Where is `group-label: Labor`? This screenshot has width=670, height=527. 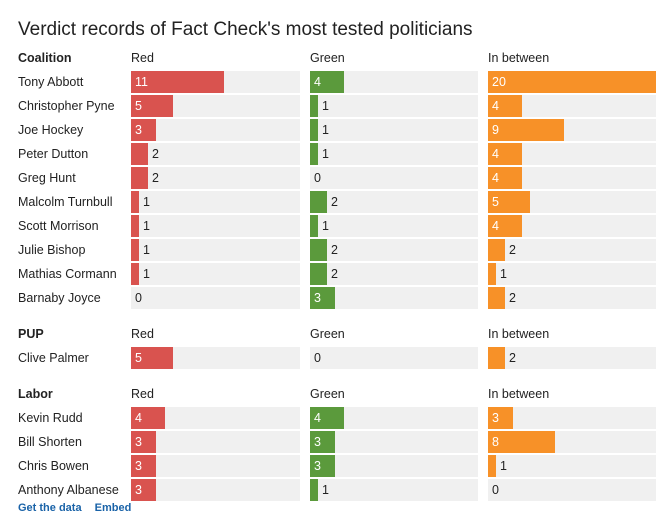
group-label: Labor is located at coordinates (35, 394).